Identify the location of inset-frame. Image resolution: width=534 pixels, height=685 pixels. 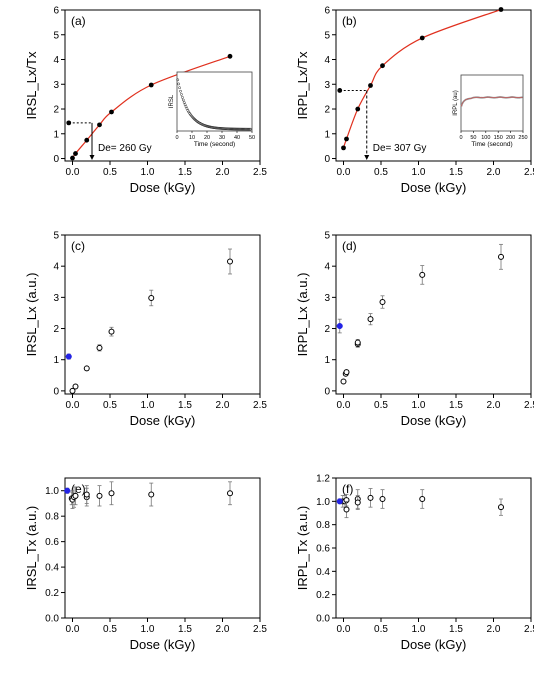
(492, 103).